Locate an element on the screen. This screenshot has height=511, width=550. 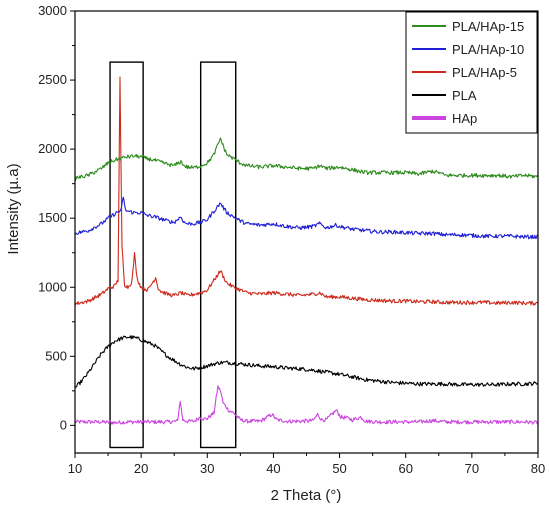
x-tick-label: 20 is located at coordinates (141, 468).